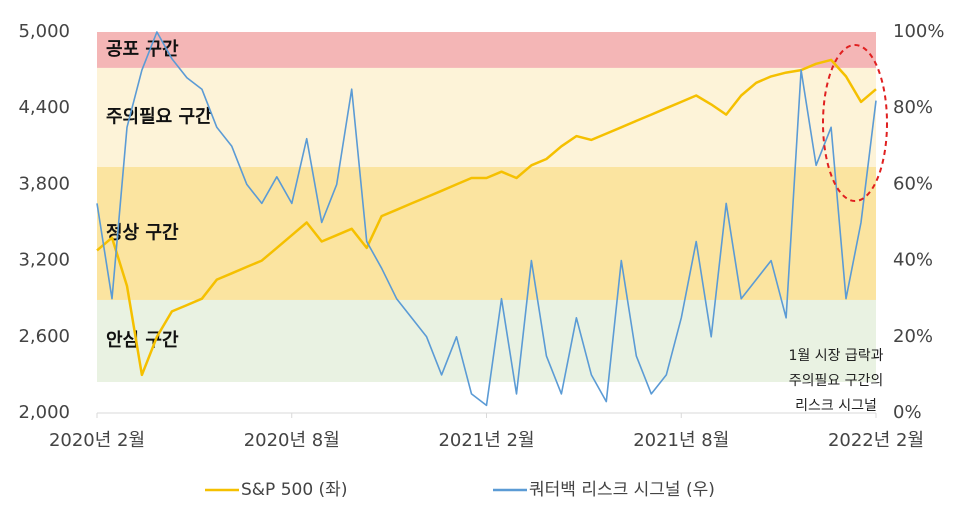  I want to click on x-tick-label: 2021년 8월, so click(681, 440).